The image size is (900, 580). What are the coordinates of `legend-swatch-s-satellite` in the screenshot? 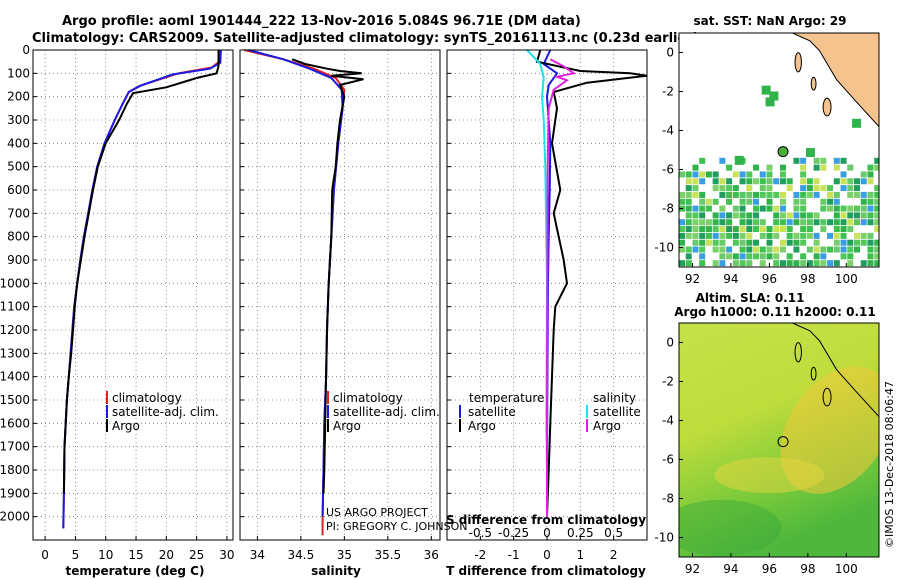 It's located at (587, 411).